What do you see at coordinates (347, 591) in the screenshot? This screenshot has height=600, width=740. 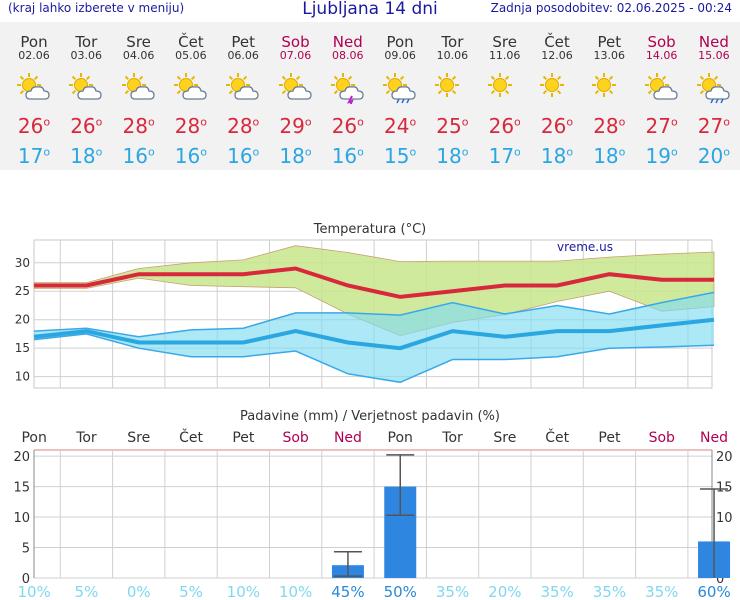 I see `precip-probability-label: 45%` at bounding box center [347, 591].